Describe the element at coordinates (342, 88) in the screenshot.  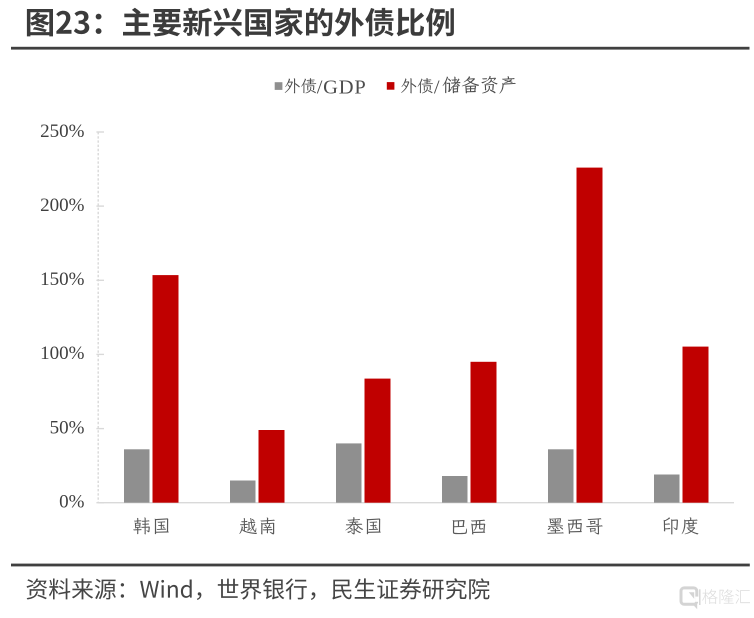
I see `svg-text: /GDP` at that location.